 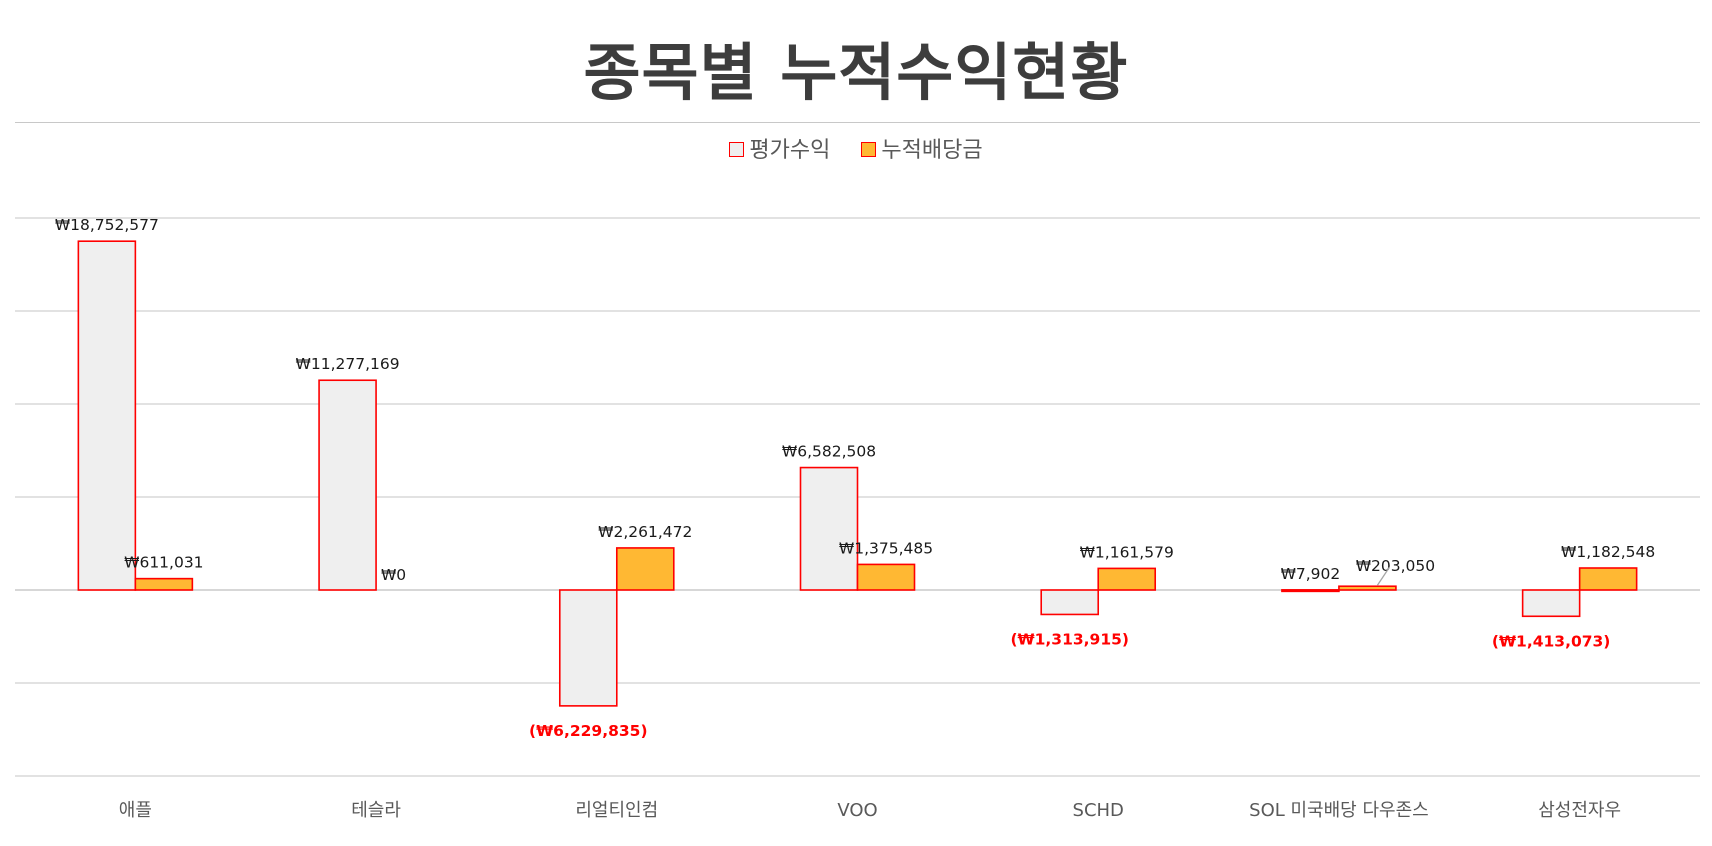 I want to click on data-label-dividend-4: ₩1,375,485, so click(x=886, y=548).